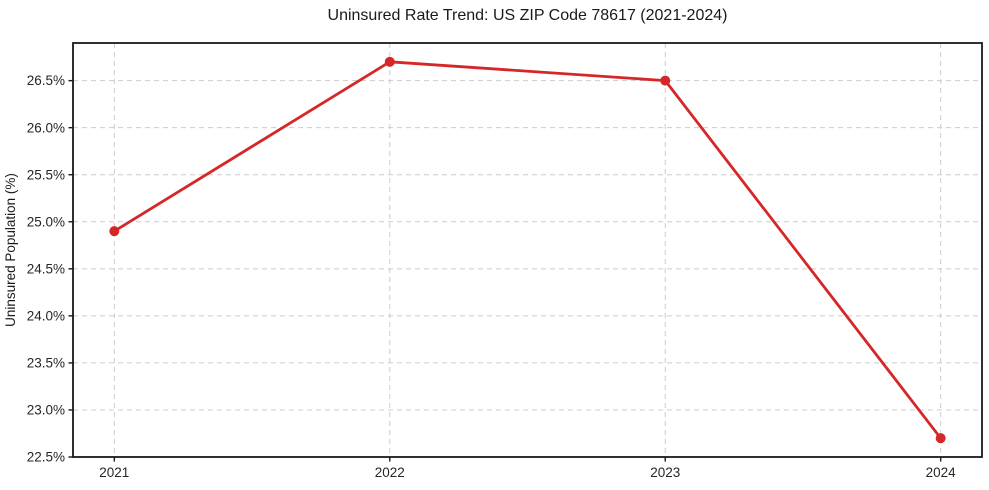 This screenshot has width=989, height=490. I want to click on y-tick-label: 25.5%, so click(46, 174).